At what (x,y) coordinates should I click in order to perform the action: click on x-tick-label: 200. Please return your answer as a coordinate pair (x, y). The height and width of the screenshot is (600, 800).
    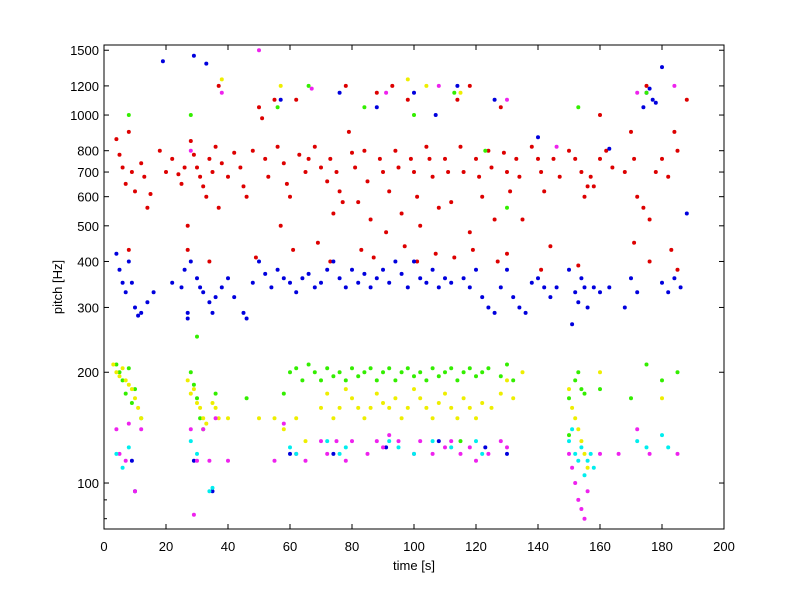
    Looking at the image, I should click on (724, 546).